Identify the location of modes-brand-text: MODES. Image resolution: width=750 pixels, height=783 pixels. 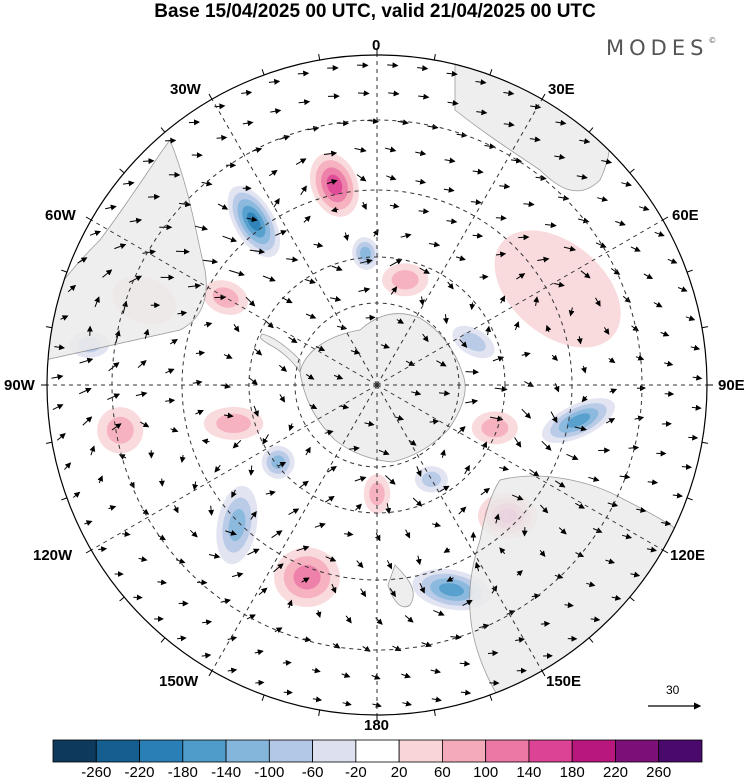
(657, 48).